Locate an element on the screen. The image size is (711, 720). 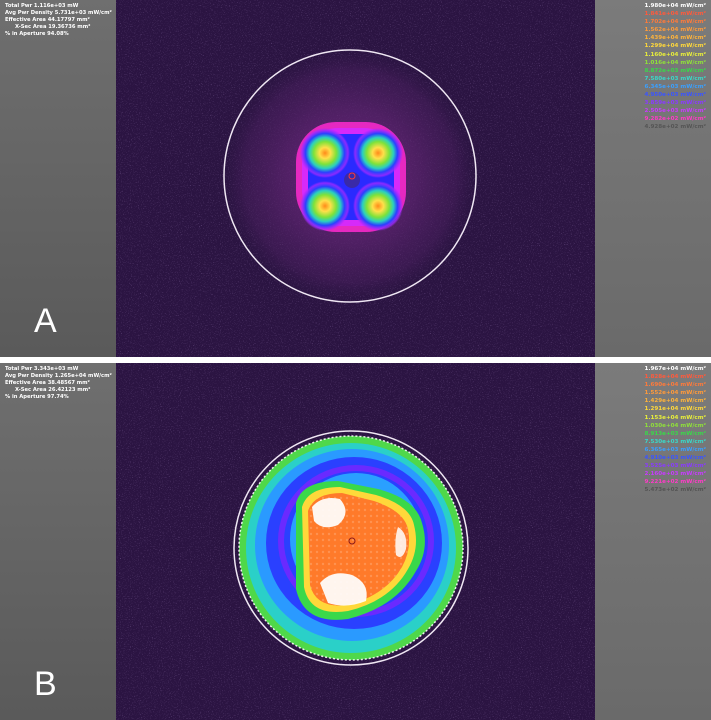
legend-entry: 1.690e+04 mW/cm² is located at coordinates (675, 385).